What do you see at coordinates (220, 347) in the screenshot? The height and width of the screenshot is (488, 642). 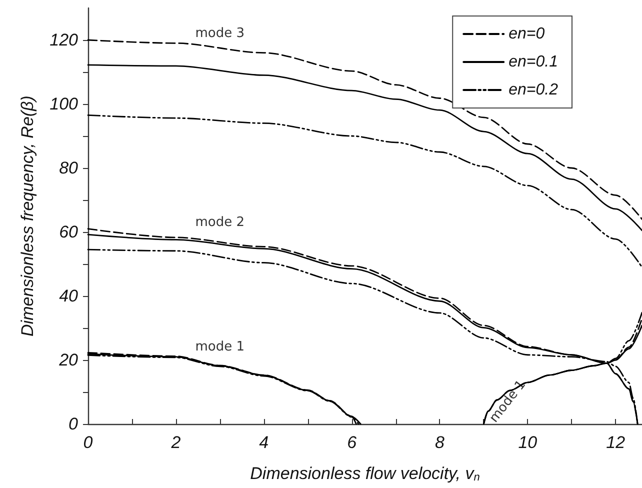 I see `annotation: mode 1` at bounding box center [220, 347].